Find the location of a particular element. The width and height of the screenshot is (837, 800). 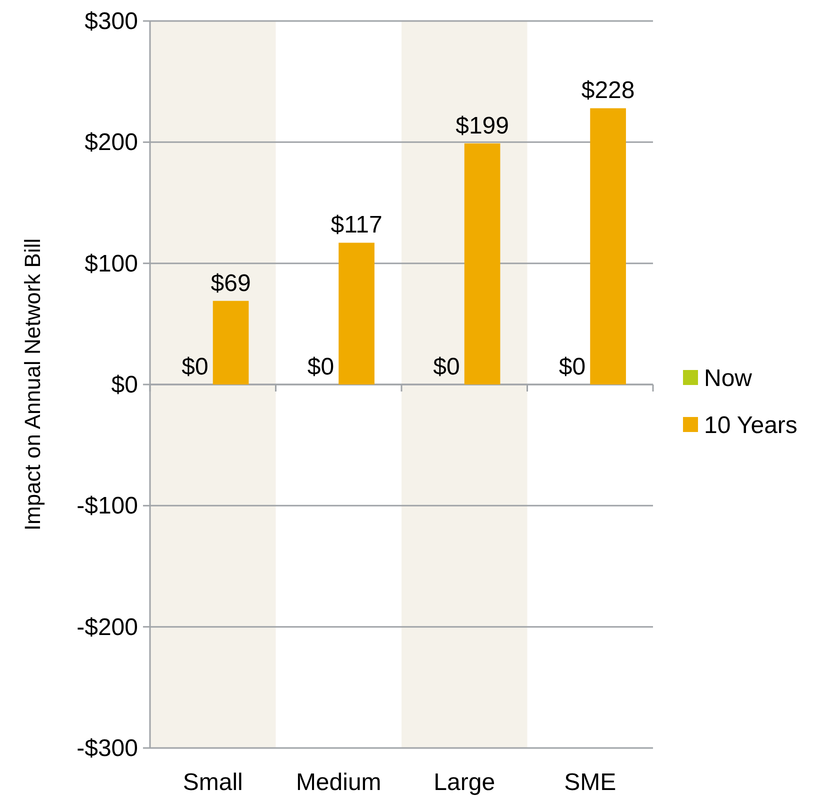

y-tick-label: -$100 is located at coordinates (107, 506).